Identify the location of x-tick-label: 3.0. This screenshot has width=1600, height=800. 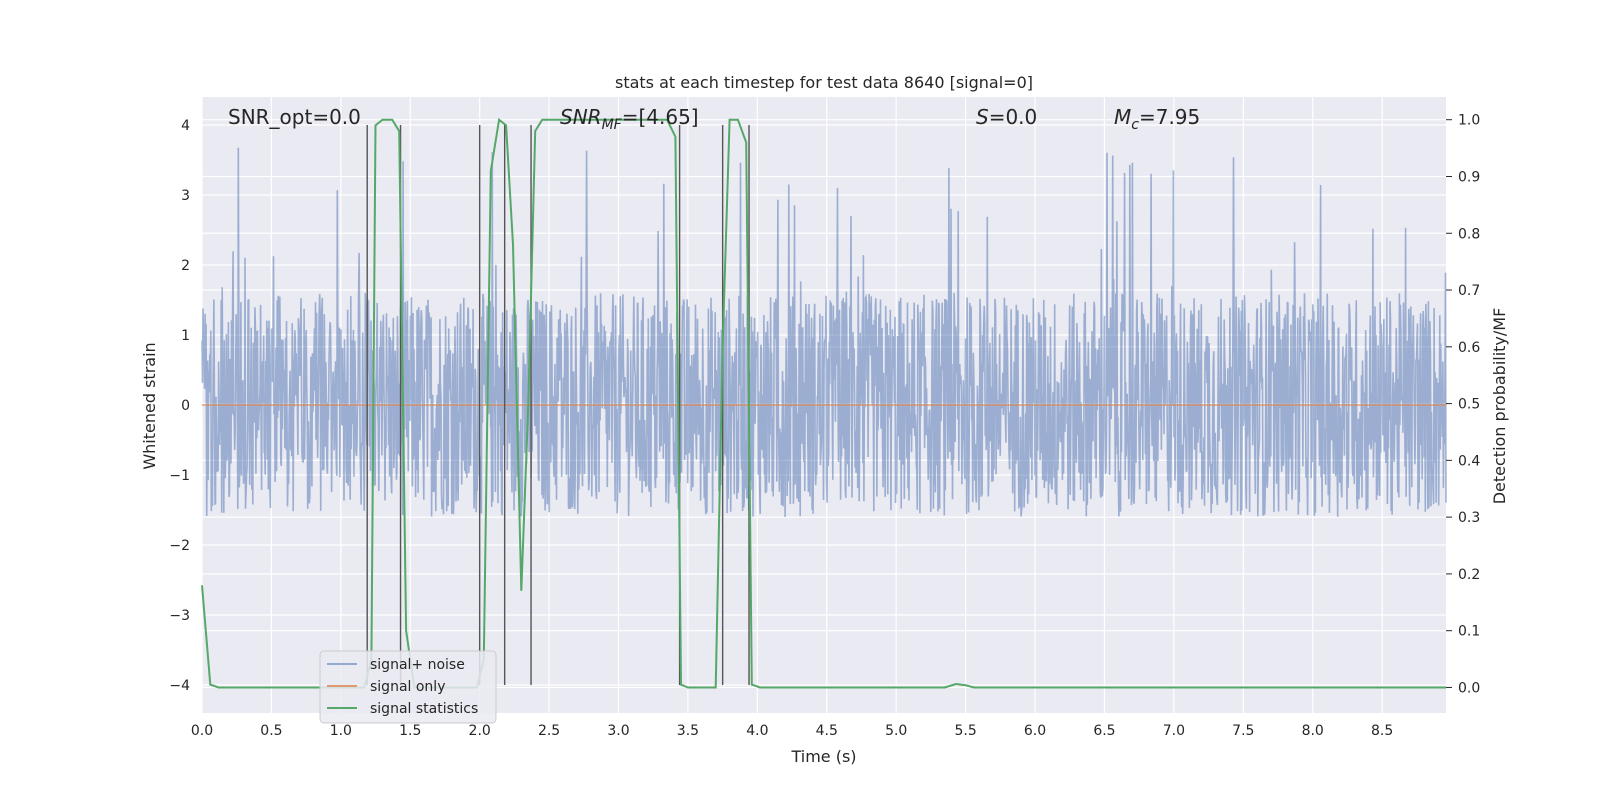
(618, 731).